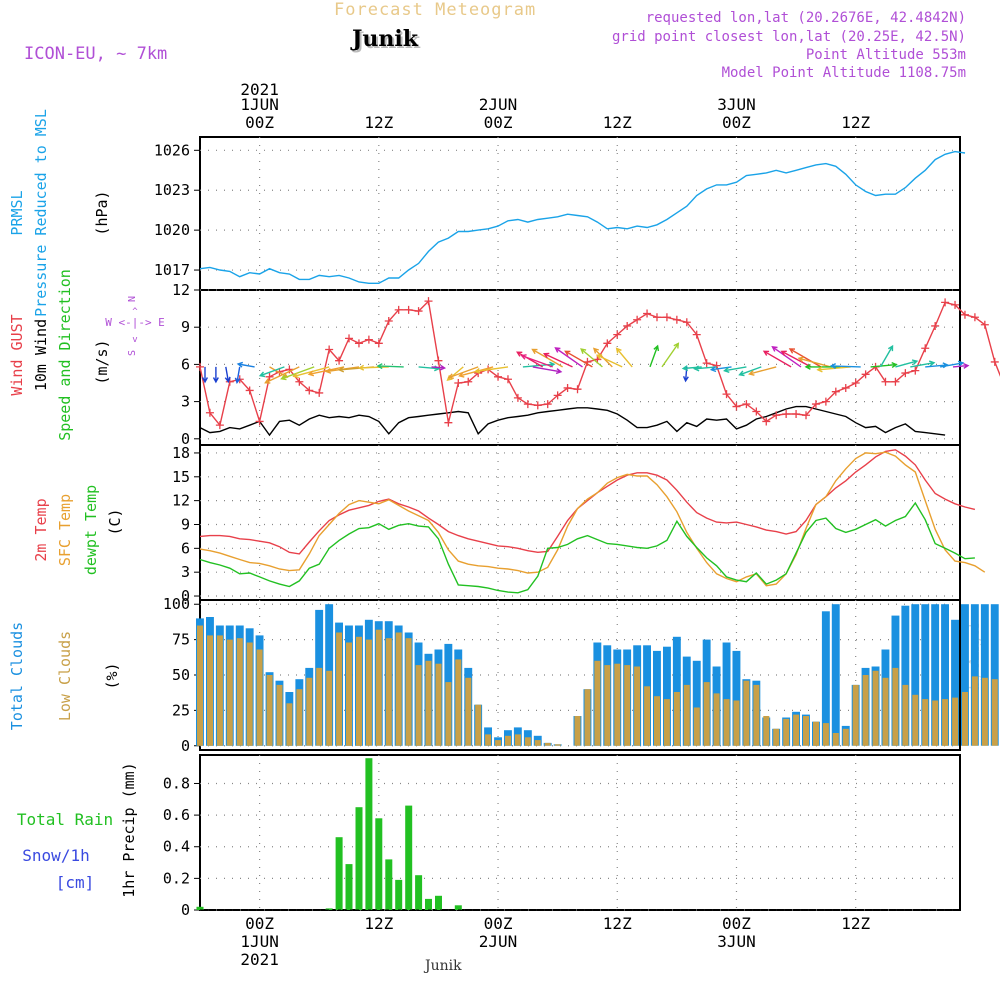 The height and width of the screenshot is (1000, 1000). What do you see at coordinates (181, 675) in the screenshot?
I see `clouds-ytick-label: 50` at bounding box center [181, 675].